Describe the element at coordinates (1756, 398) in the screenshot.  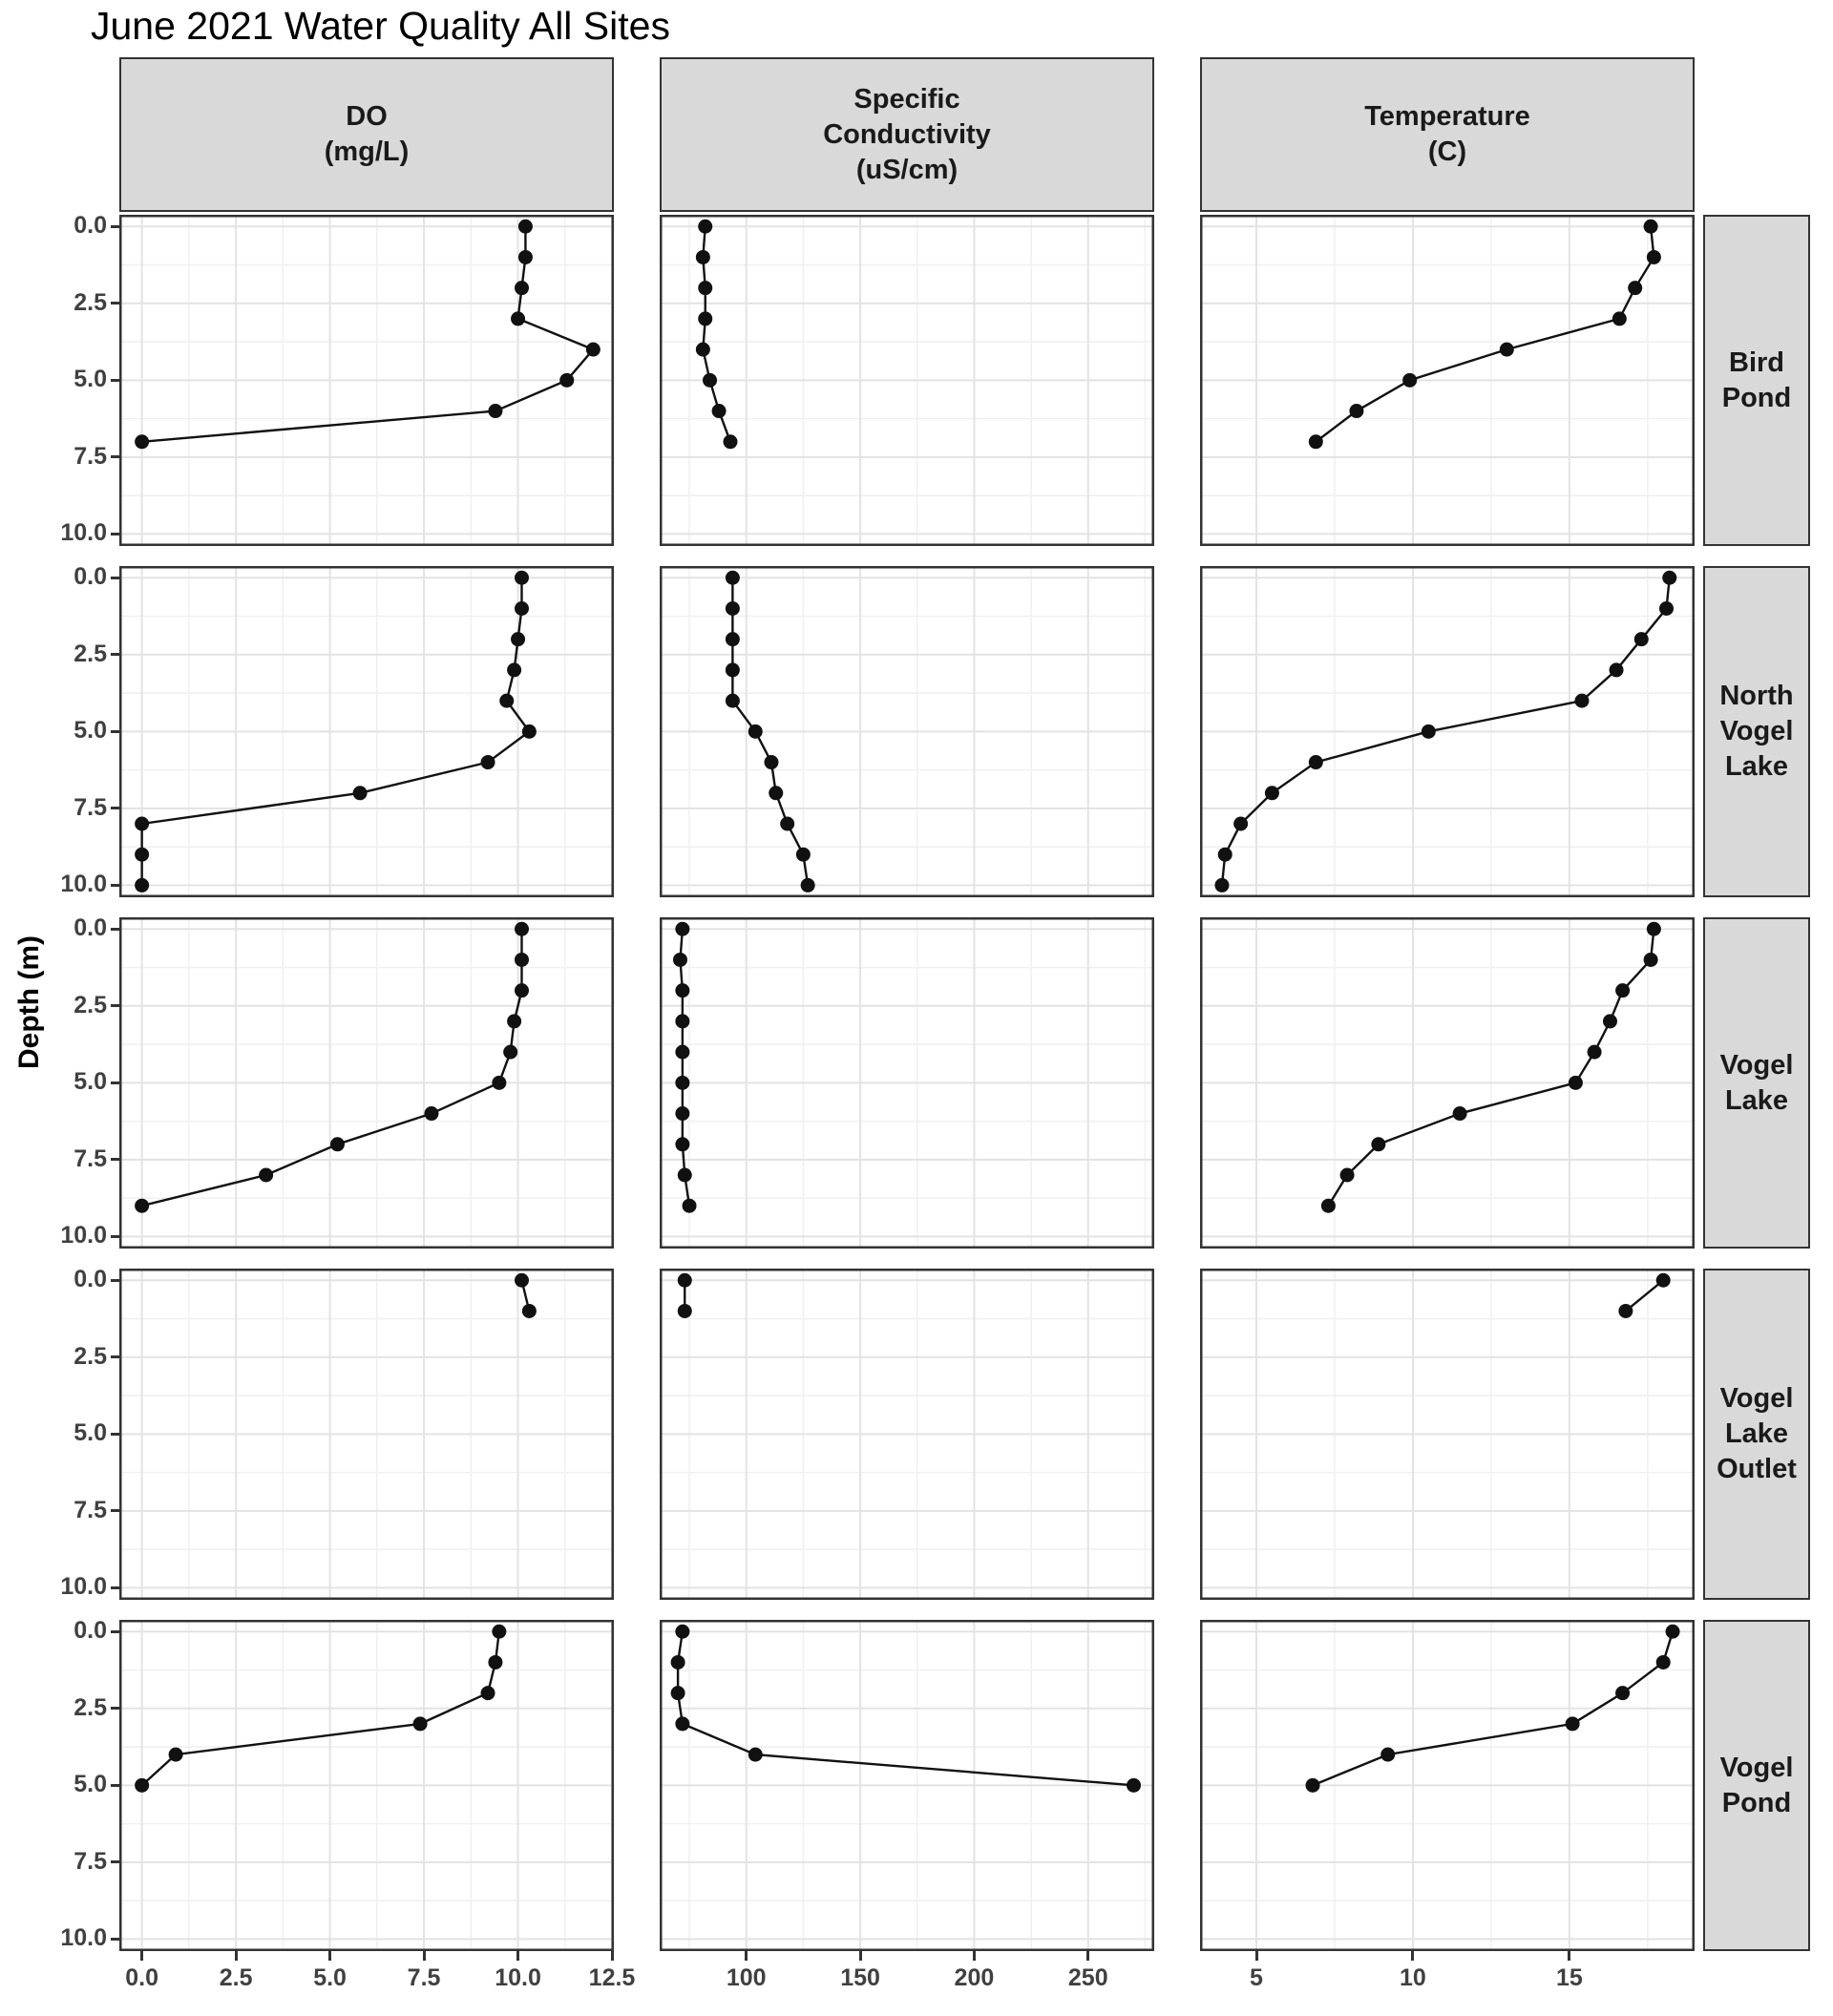
I see `row-strip-label-line: Pond` at that location.